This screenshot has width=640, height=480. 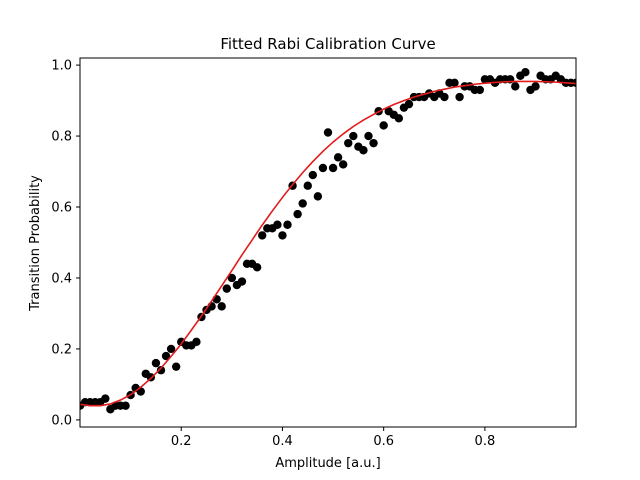 I want to click on y-tick-label: 1.0, so click(x=61, y=66).